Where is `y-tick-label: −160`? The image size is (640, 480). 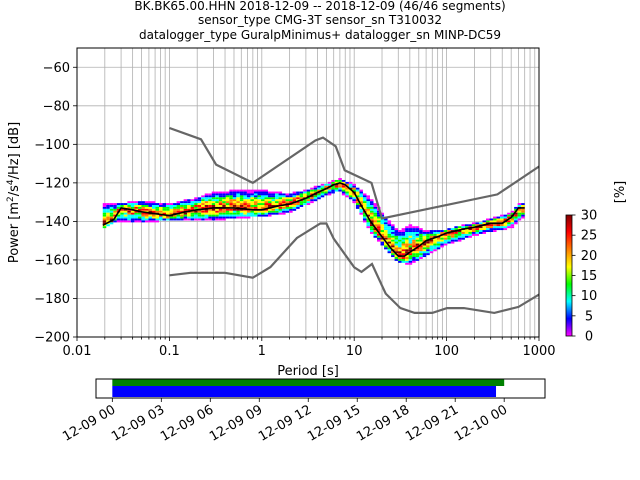
y-tick-label: −160 is located at coordinates (52, 260).